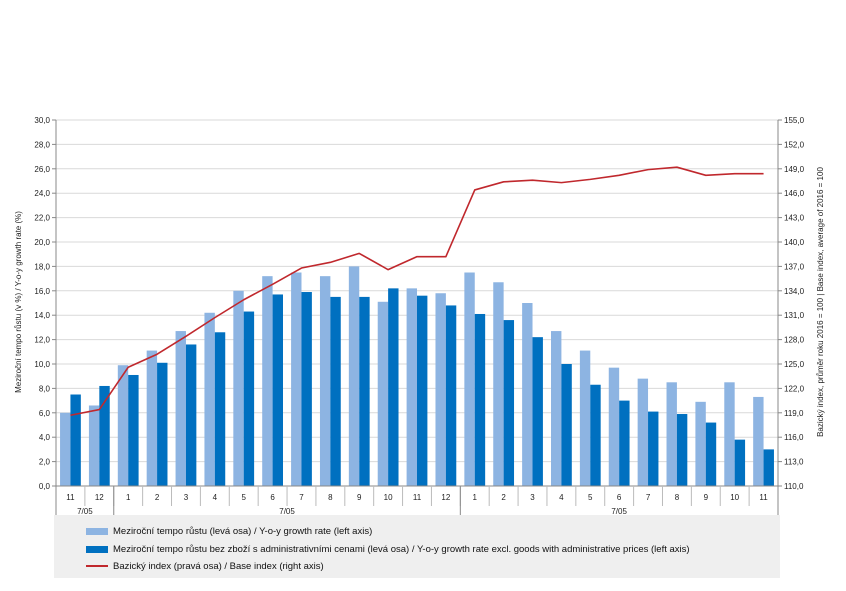  Describe the element at coordinates (794, 413) in the screenshot. I see `y-right-tick-label: 119,0` at that location.